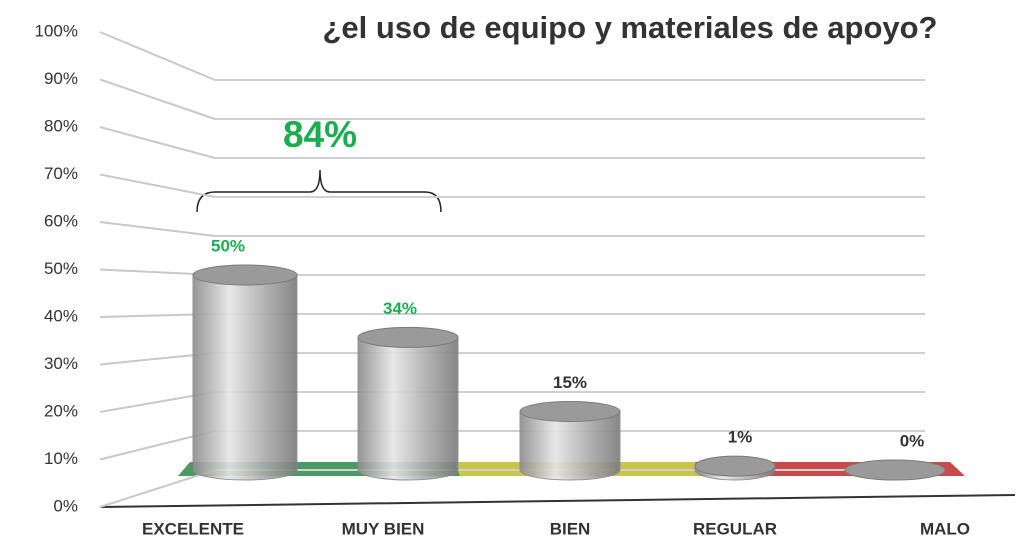 The width and height of the screenshot is (1025, 543). I want to click on value-label: 1%, so click(740, 437).